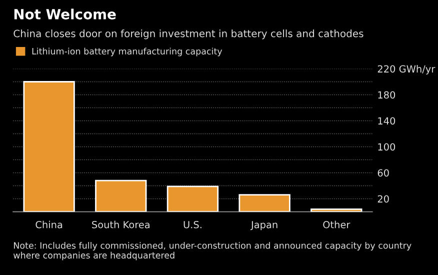 This screenshot has height=275, width=438. What do you see at coordinates (387, 147) in the screenshot?
I see `y-tick-label: 100` at bounding box center [387, 147].